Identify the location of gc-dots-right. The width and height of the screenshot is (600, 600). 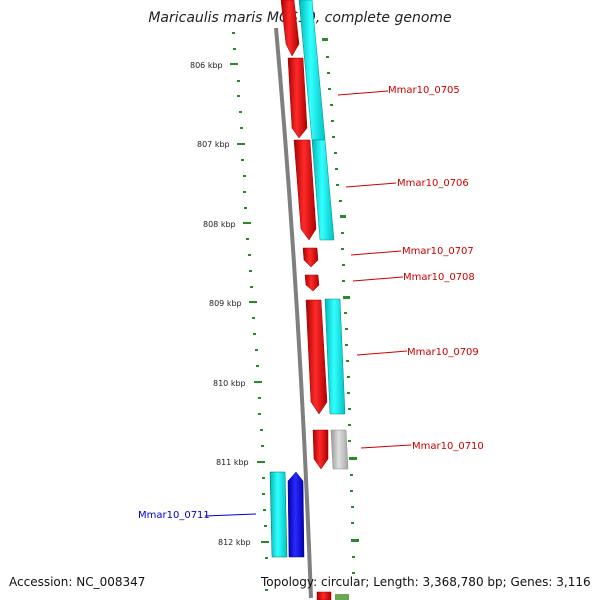
(340, 306).